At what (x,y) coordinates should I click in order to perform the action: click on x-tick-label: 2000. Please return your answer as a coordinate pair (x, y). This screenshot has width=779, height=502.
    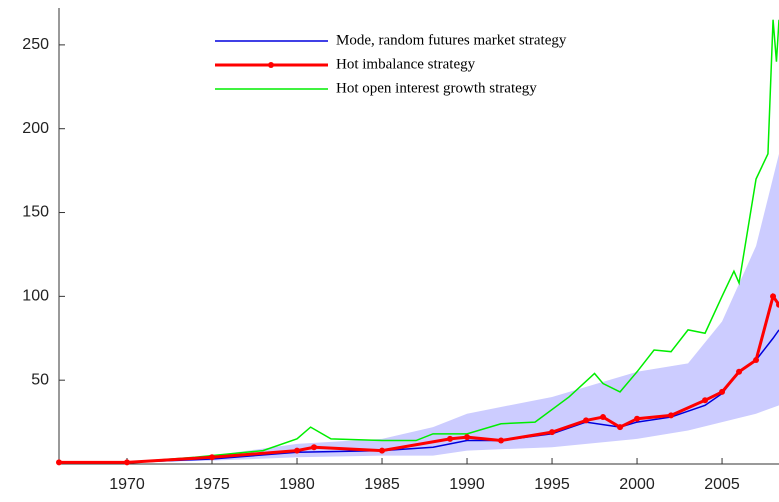
    Looking at the image, I should click on (637, 484).